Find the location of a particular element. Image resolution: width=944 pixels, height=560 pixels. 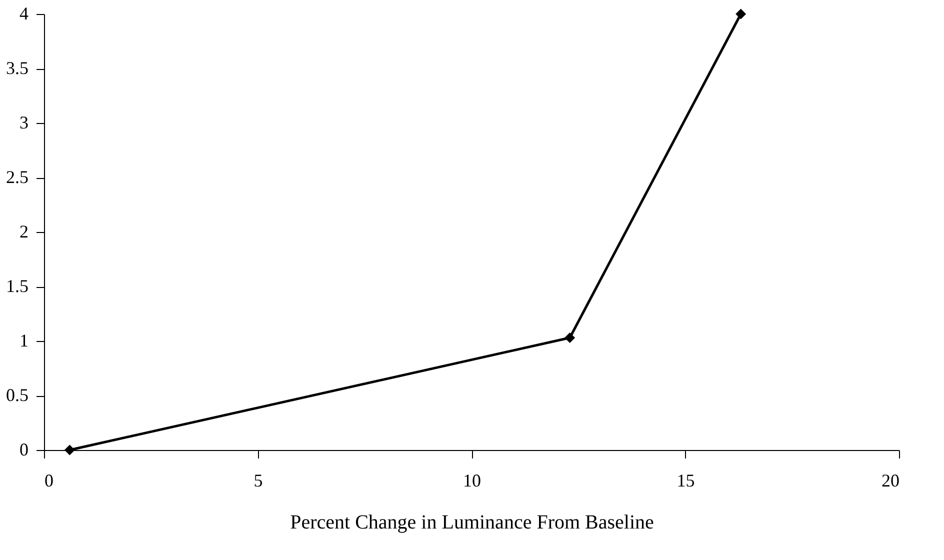

y-tick-label: 2 is located at coordinates (24, 232).